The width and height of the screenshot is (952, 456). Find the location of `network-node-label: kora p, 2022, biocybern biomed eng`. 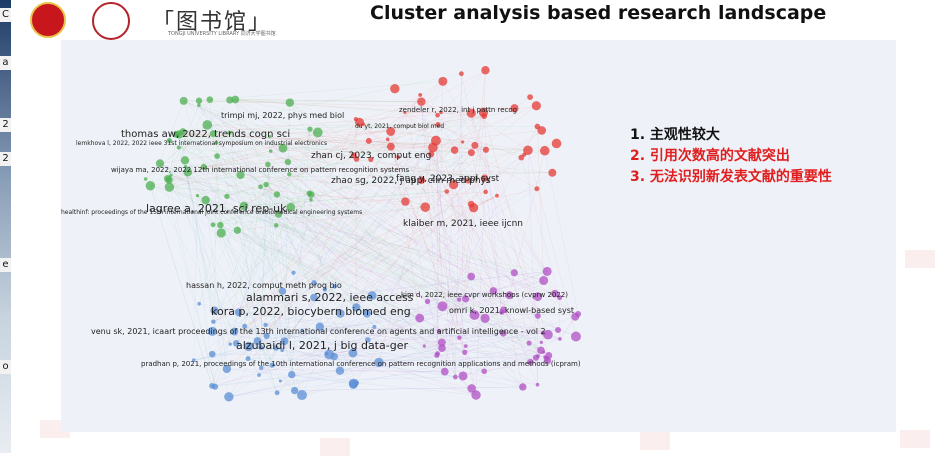

network-node-label: kora p, 2022, biocybern biomed eng is located at coordinates (311, 311).